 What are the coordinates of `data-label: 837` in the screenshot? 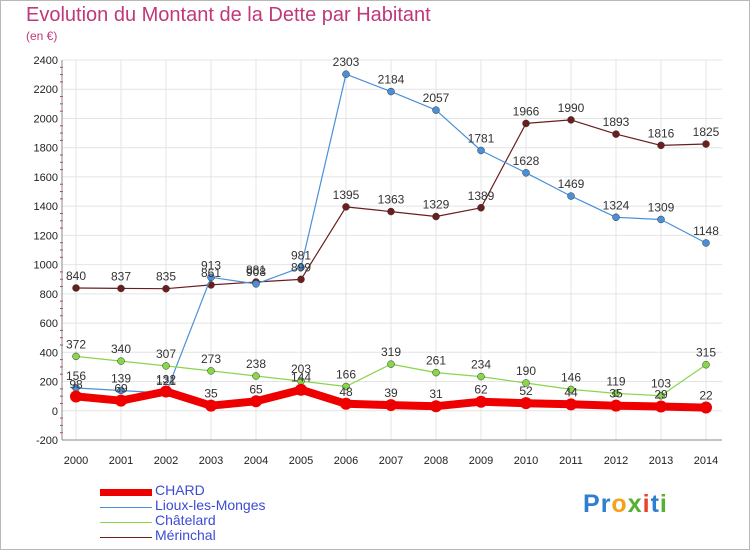 It's located at (121, 276).